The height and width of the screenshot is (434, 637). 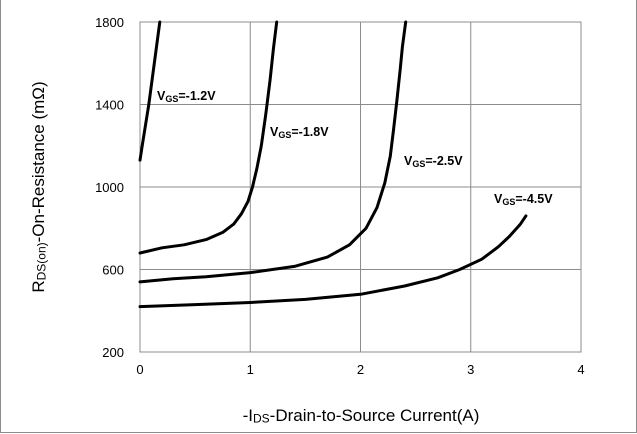 What do you see at coordinates (109, 22) in the screenshot?
I see `y-tick-label: 1800` at bounding box center [109, 22].